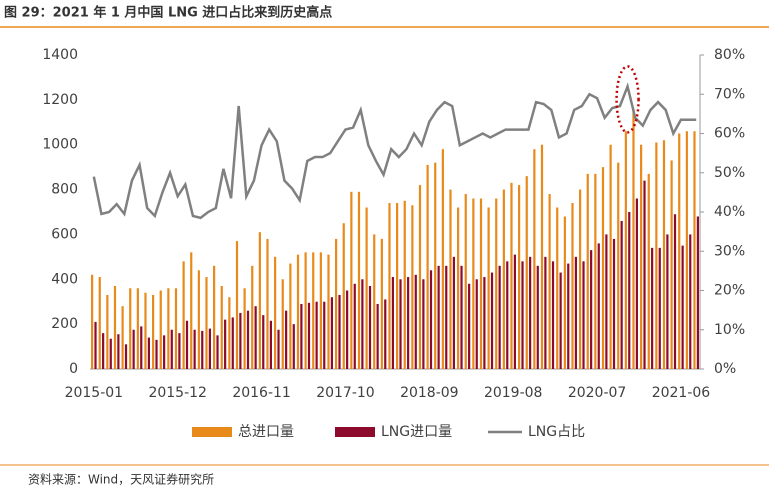  Describe the element at coordinates (64, 324) in the screenshot. I see `y-tick-label: 200` at that location.